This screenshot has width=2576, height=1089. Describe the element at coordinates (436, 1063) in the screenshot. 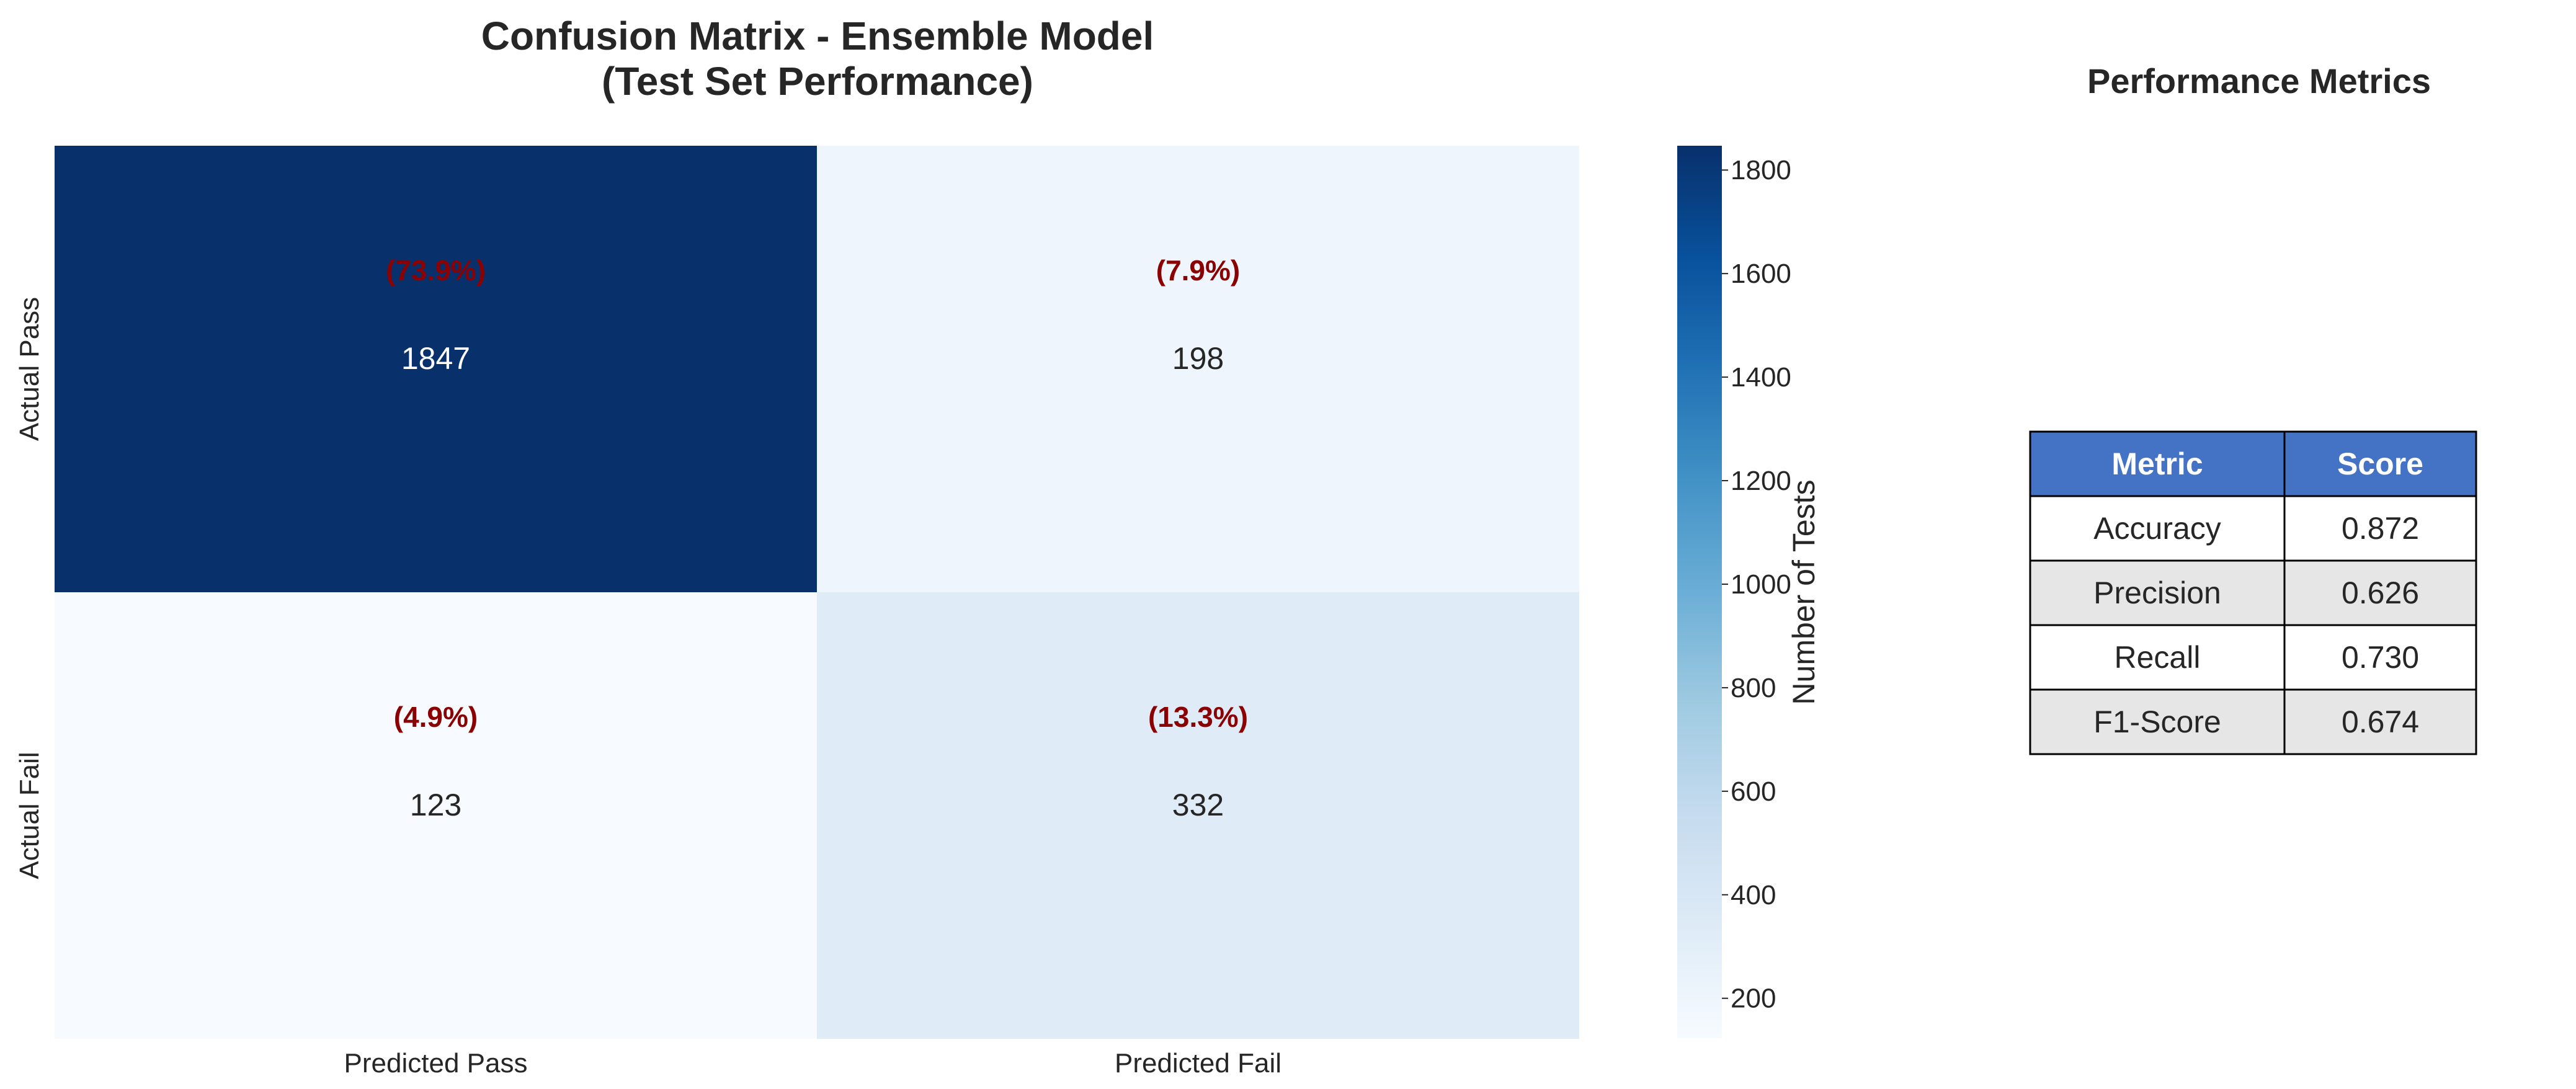

I see `x-tick-label: Predicted Pass` at that location.